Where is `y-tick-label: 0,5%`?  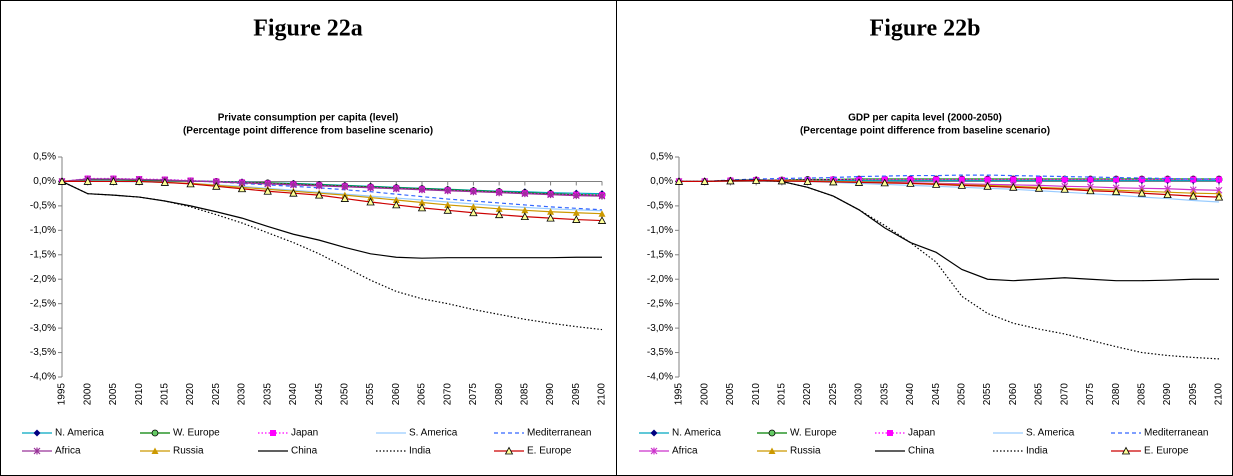 y-tick-label: 0,5% is located at coordinates (44, 157).